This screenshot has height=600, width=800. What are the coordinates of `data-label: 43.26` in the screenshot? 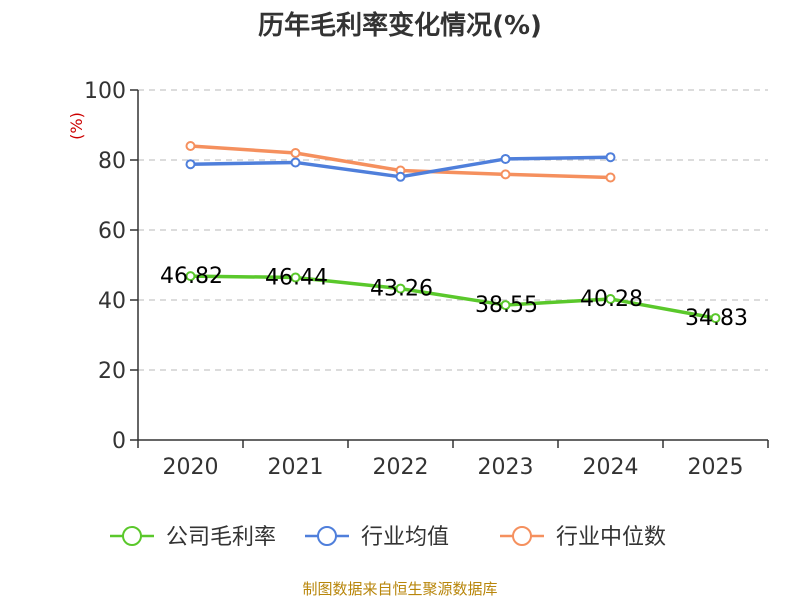 It's located at (401, 289).